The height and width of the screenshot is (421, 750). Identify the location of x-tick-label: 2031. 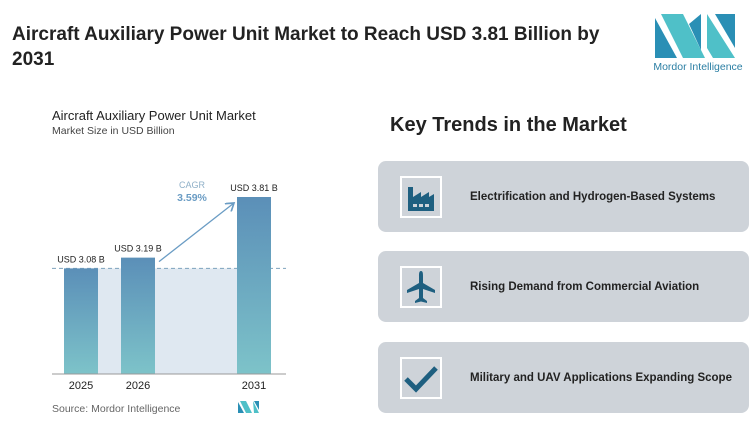
(254, 386).